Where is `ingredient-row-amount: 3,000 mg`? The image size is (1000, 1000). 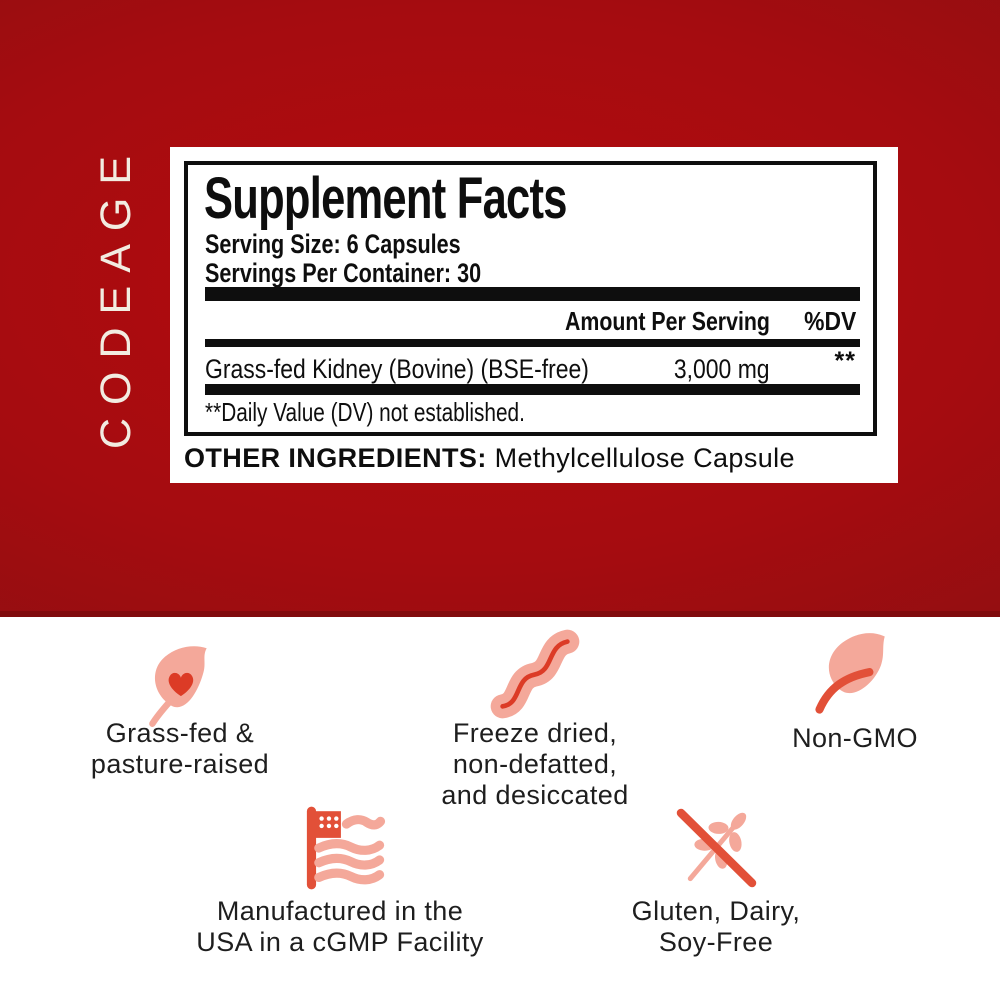
ingredient-row-amount: 3,000 mg is located at coordinates (722, 369).